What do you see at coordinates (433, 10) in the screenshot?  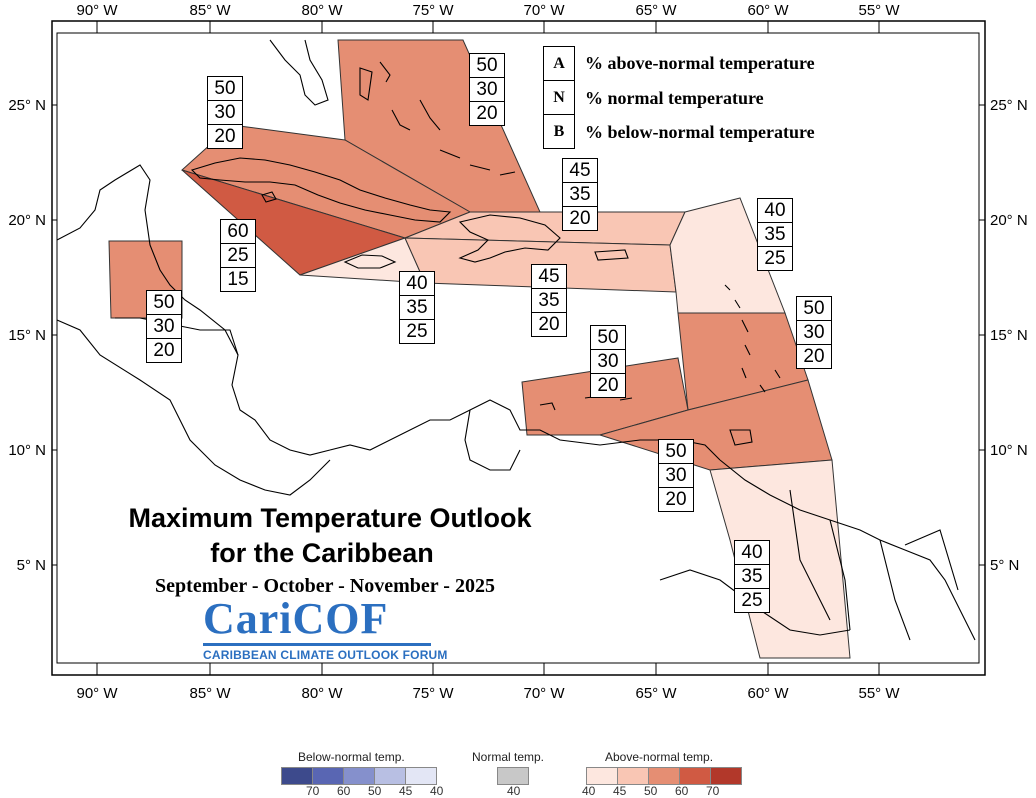 I see `longitude-label-top: 75° W` at bounding box center [433, 10].